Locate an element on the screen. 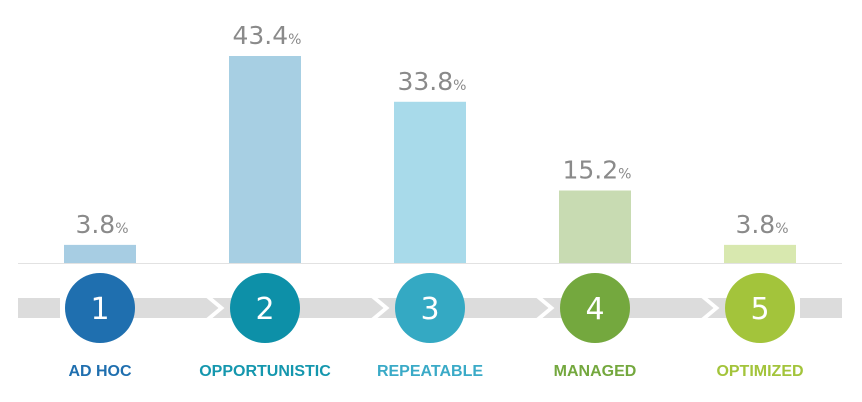 This screenshot has height=402, width=862. category-label-3: REPEATABLE is located at coordinates (430, 371).